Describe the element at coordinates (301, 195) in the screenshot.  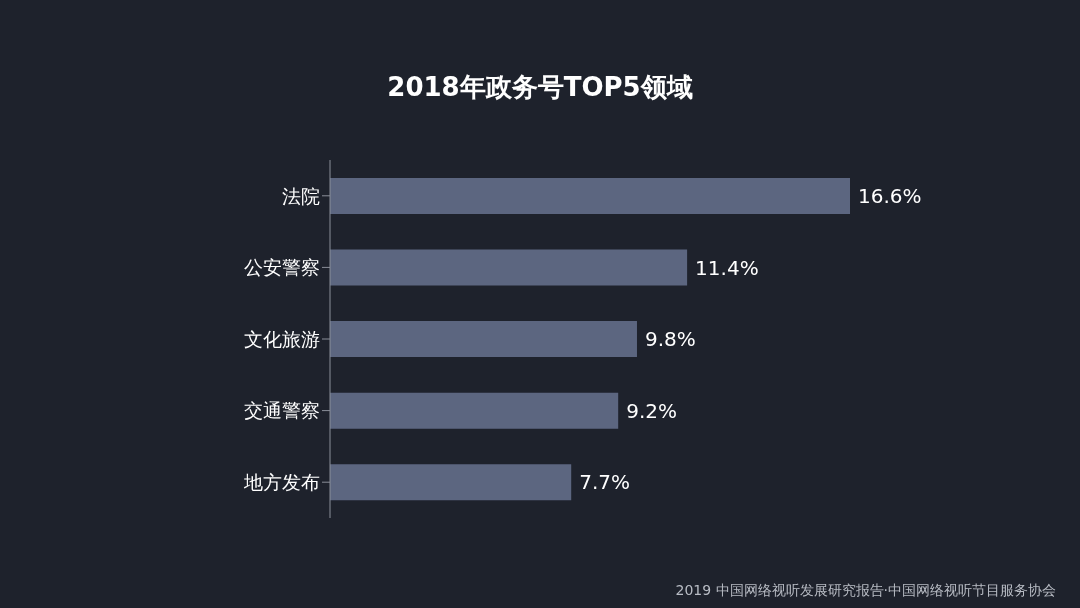
I see `y-tick-label: 法院` at that location.